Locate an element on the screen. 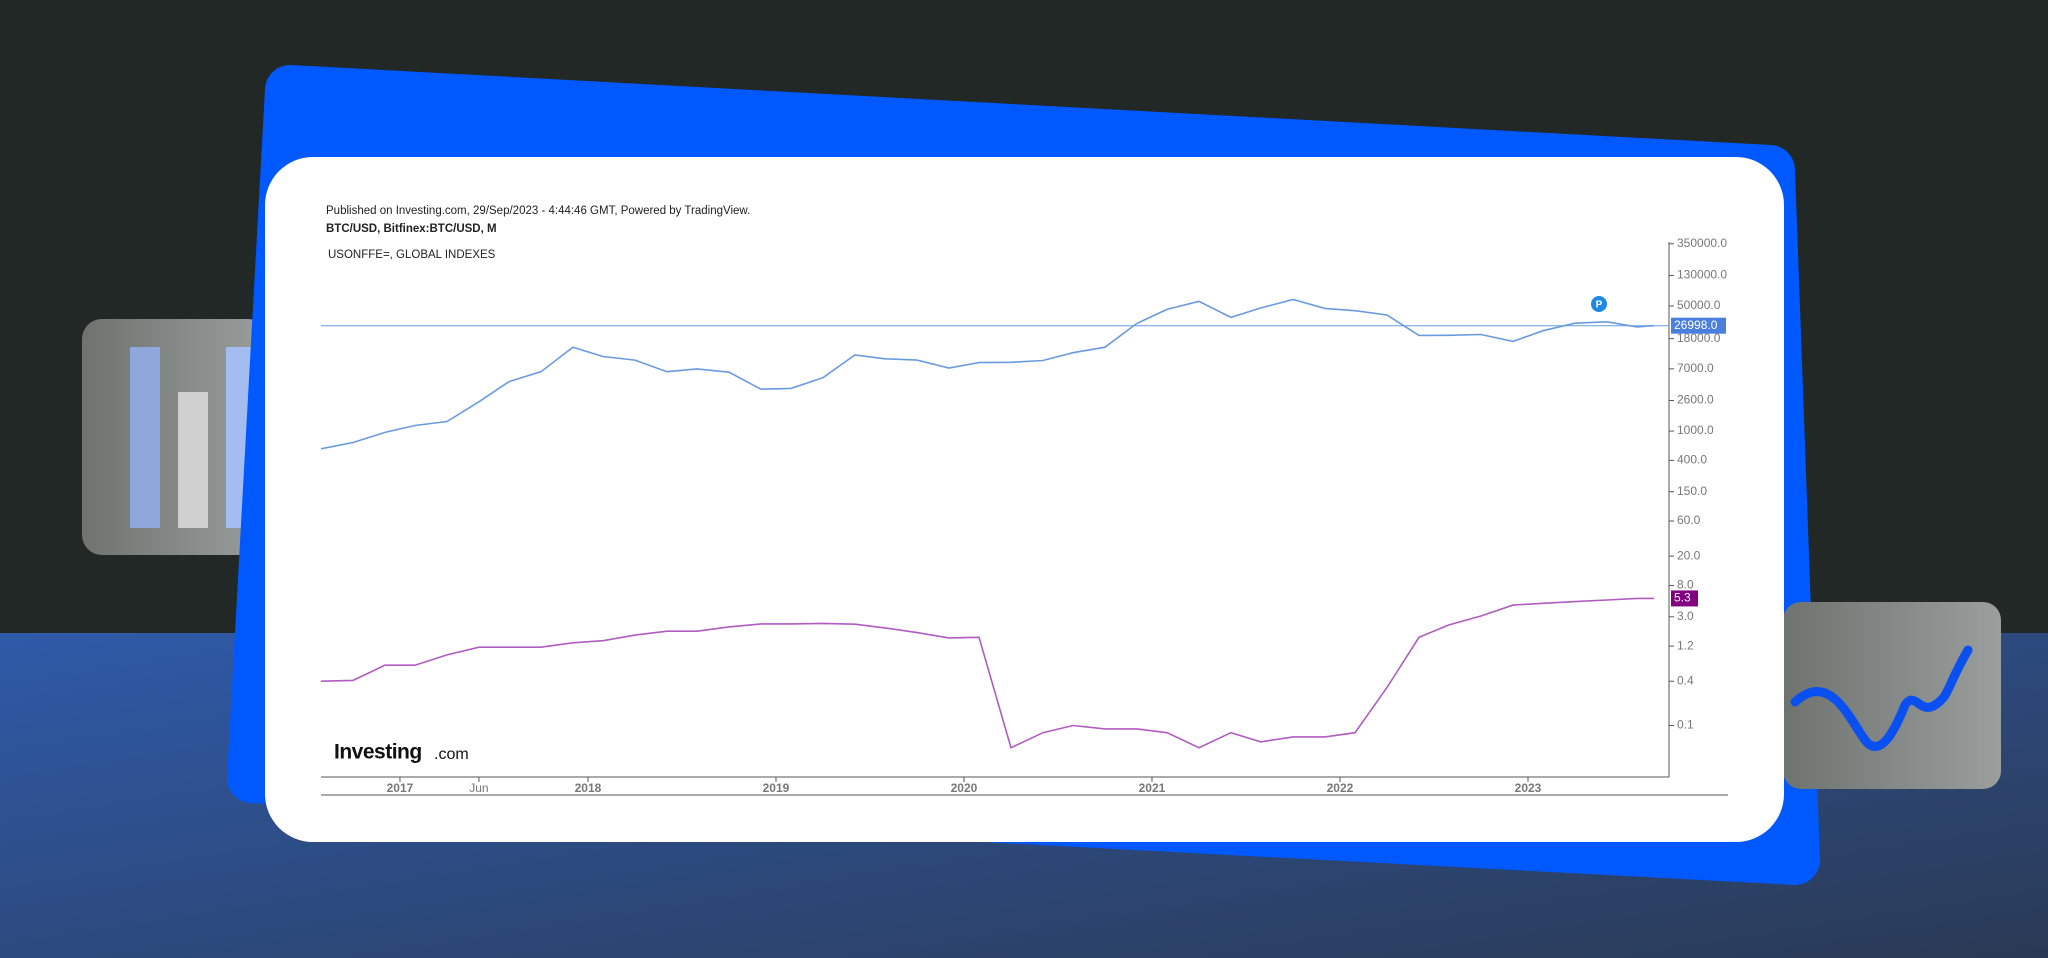 The width and height of the screenshot is (2048, 958). x-tick-label: 2019 is located at coordinates (776, 788).